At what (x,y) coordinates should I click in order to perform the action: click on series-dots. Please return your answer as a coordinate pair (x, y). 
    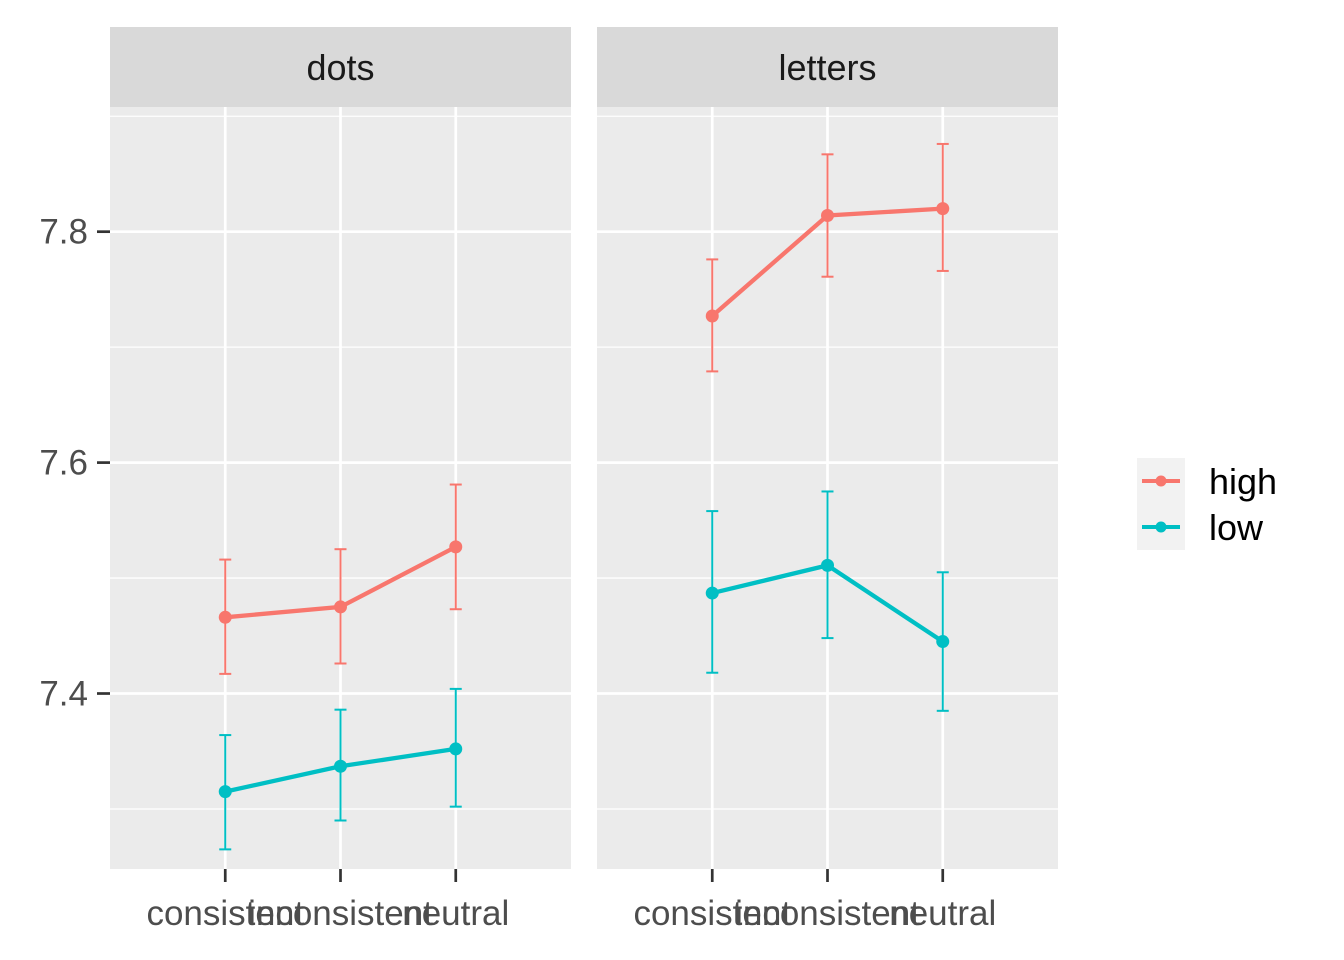
    Looking at the image, I should click on (340, 667).